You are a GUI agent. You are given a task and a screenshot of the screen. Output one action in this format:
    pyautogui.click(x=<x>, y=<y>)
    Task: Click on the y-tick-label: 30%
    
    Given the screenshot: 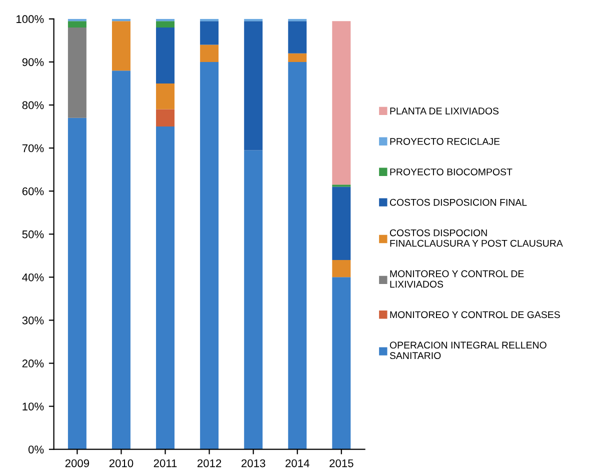 What is the action you would take?
    pyautogui.click(x=33, y=320)
    